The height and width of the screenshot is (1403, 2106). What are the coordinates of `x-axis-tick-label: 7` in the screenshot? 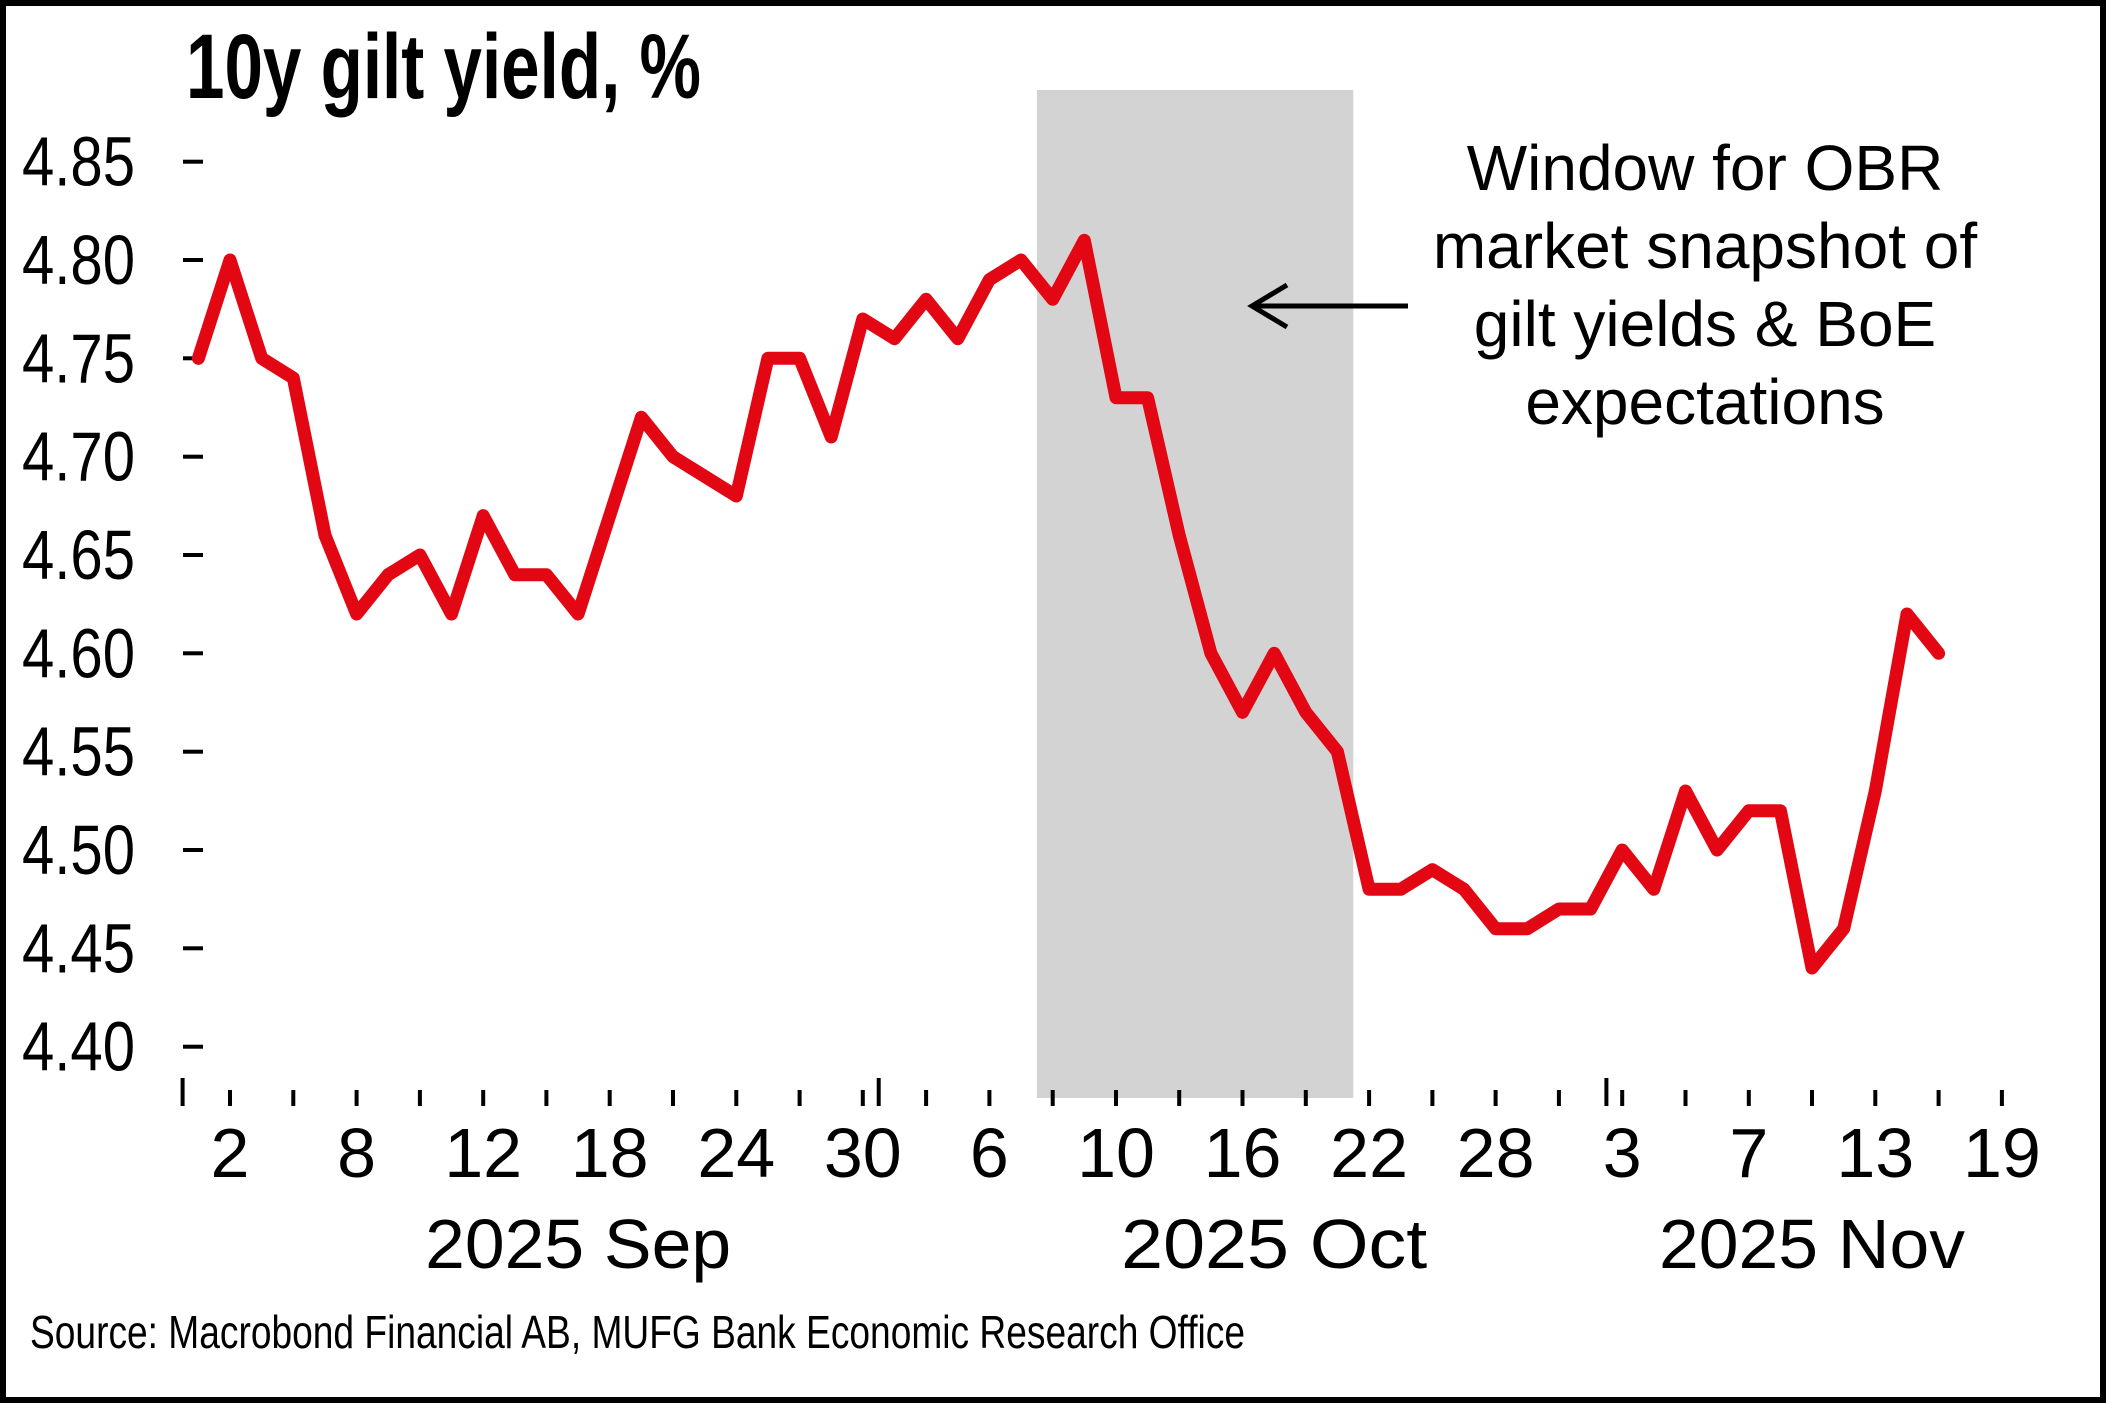 It's located at (1748, 1153).